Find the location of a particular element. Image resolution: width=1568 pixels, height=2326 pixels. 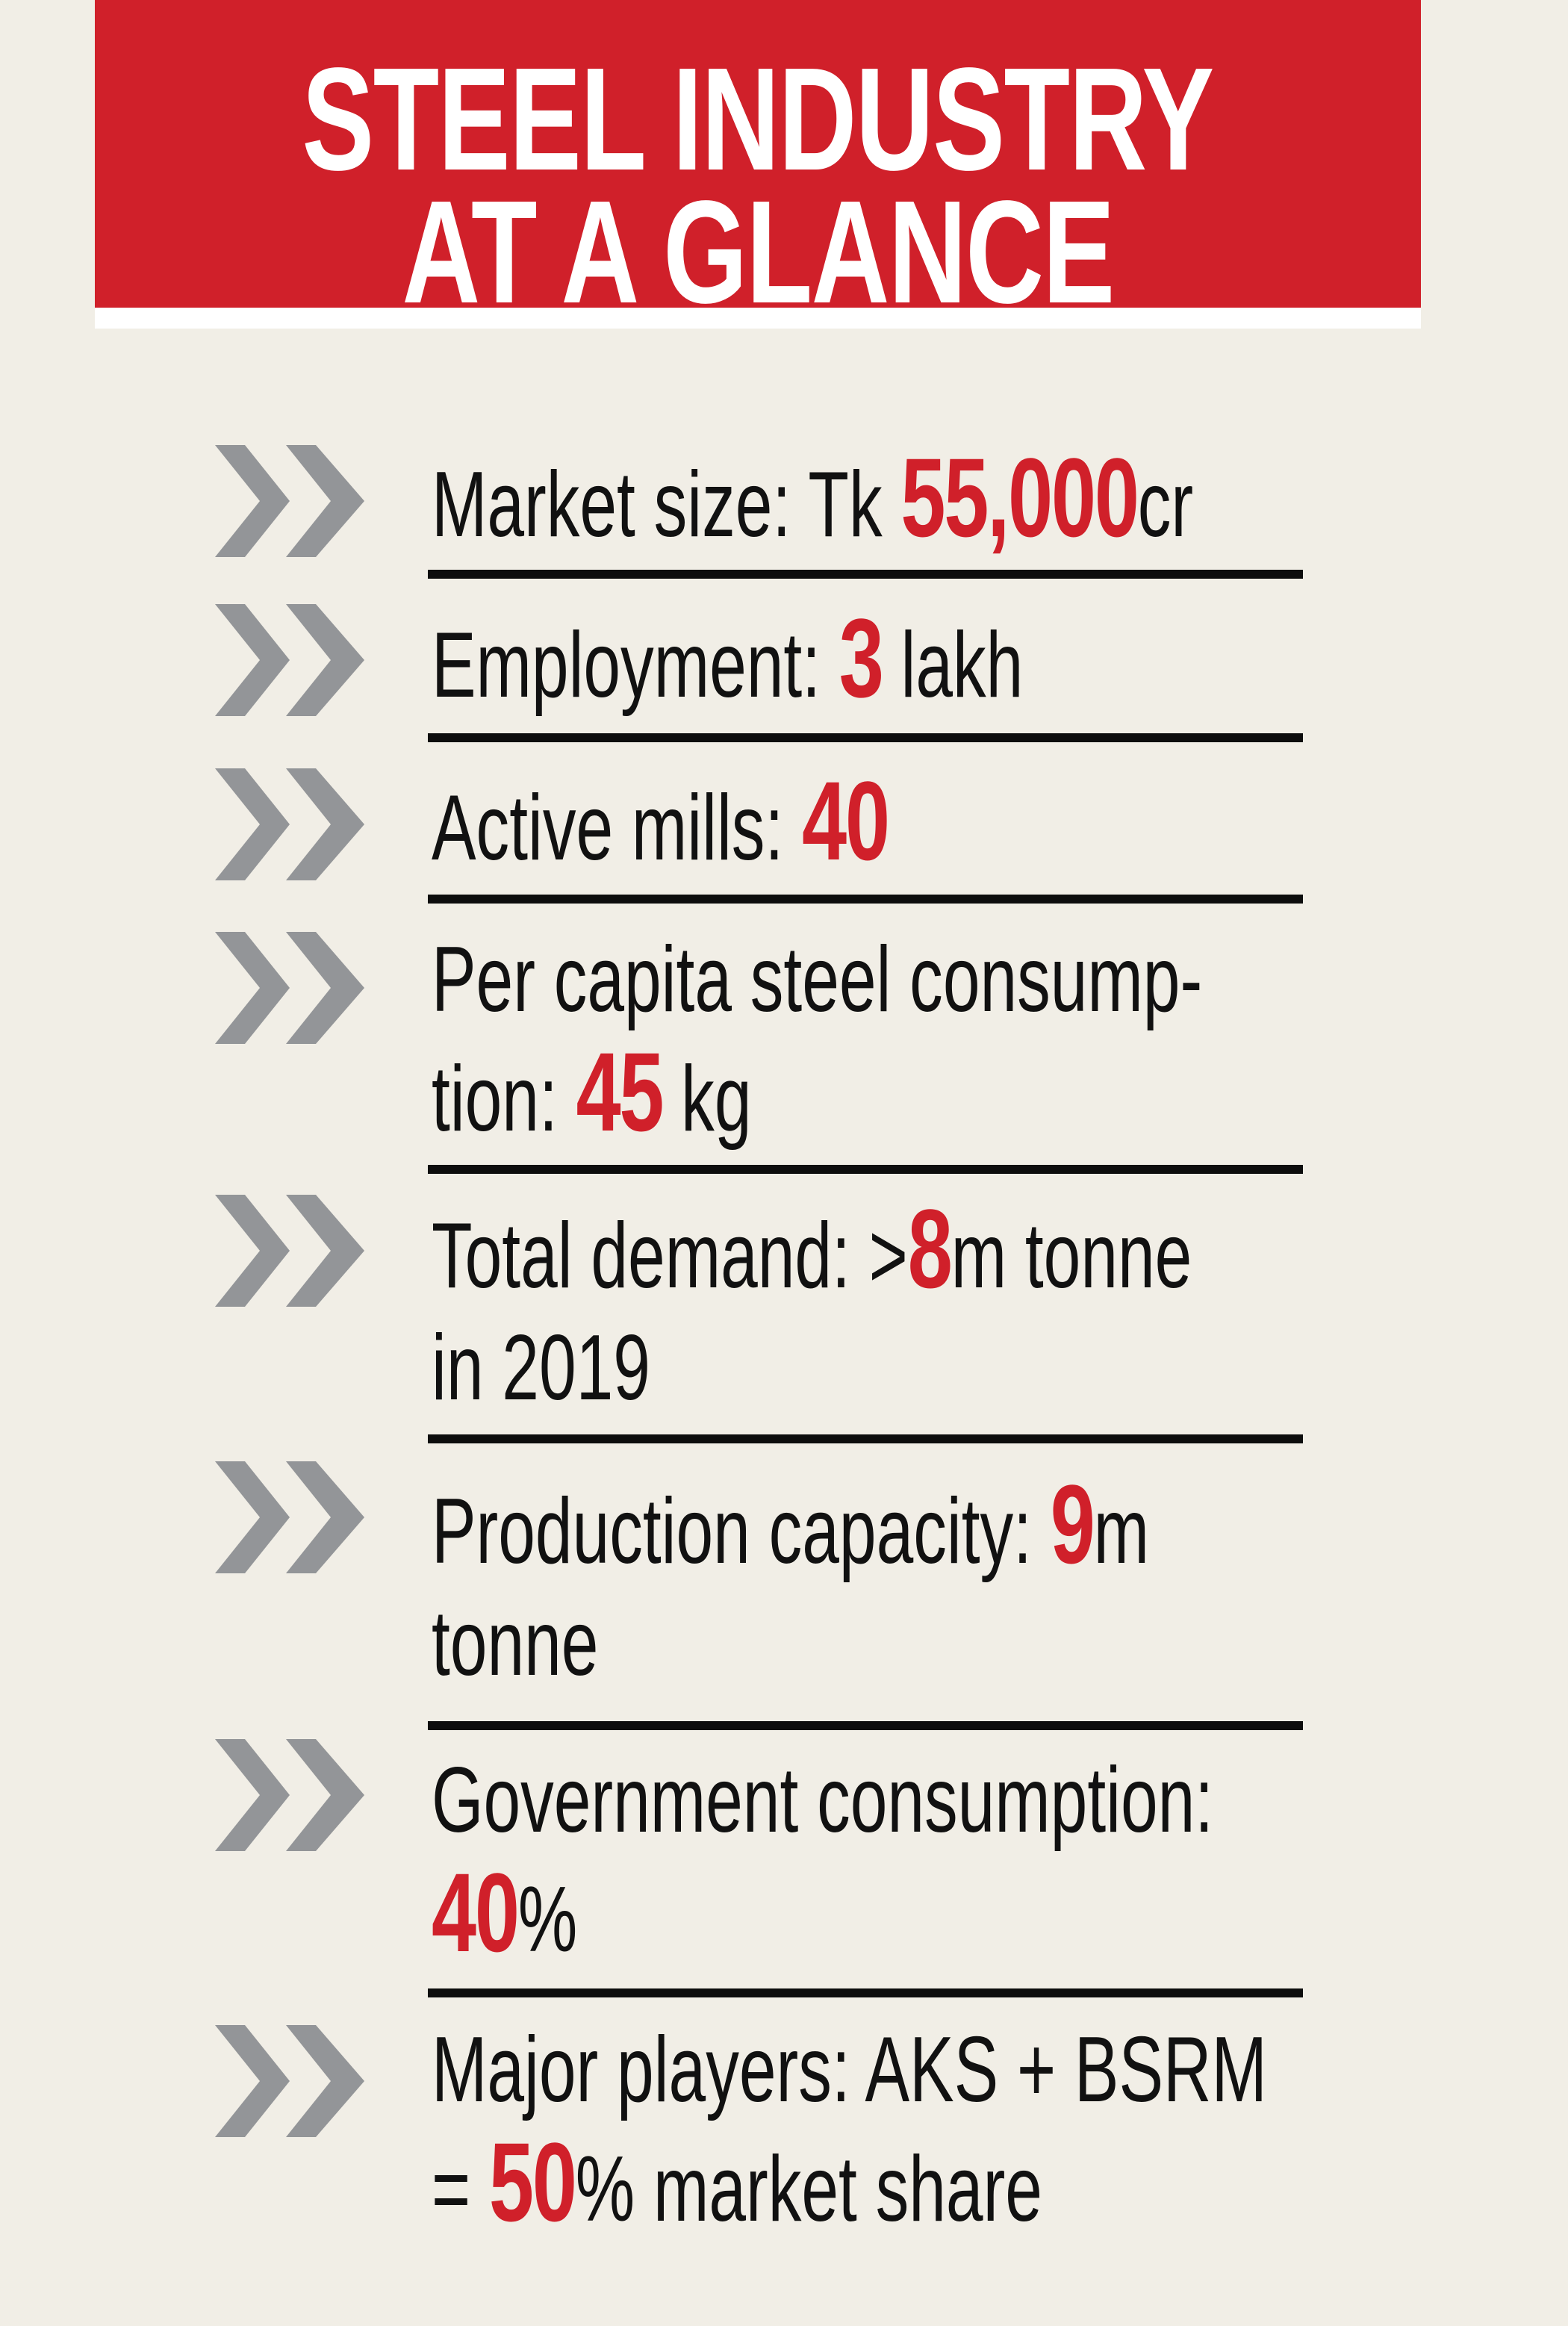

fact-label: = is located at coordinates (460, 2189).